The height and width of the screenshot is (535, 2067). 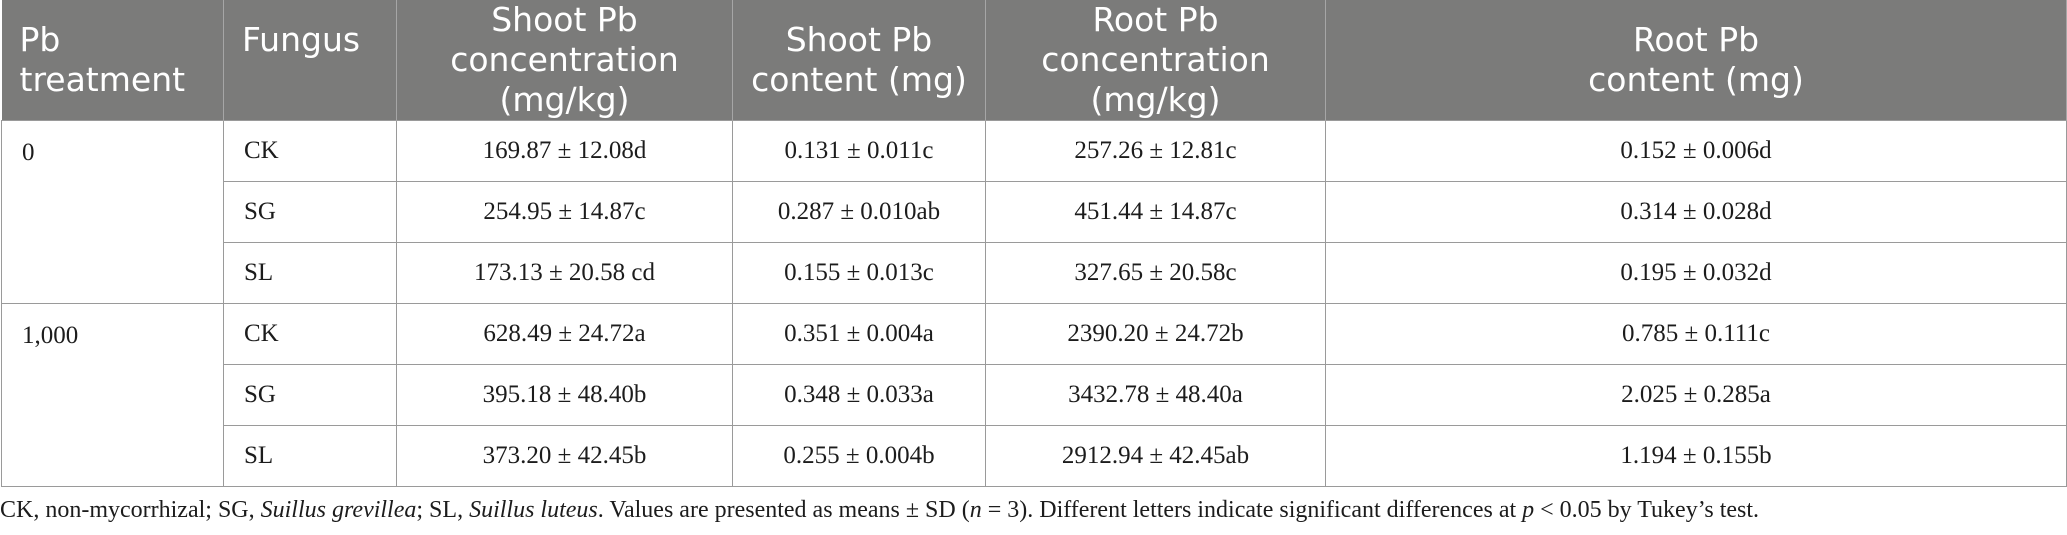 What do you see at coordinates (564, 456) in the screenshot?
I see `shoot-conc-cell: 373.20 ± 42.45b` at bounding box center [564, 456].